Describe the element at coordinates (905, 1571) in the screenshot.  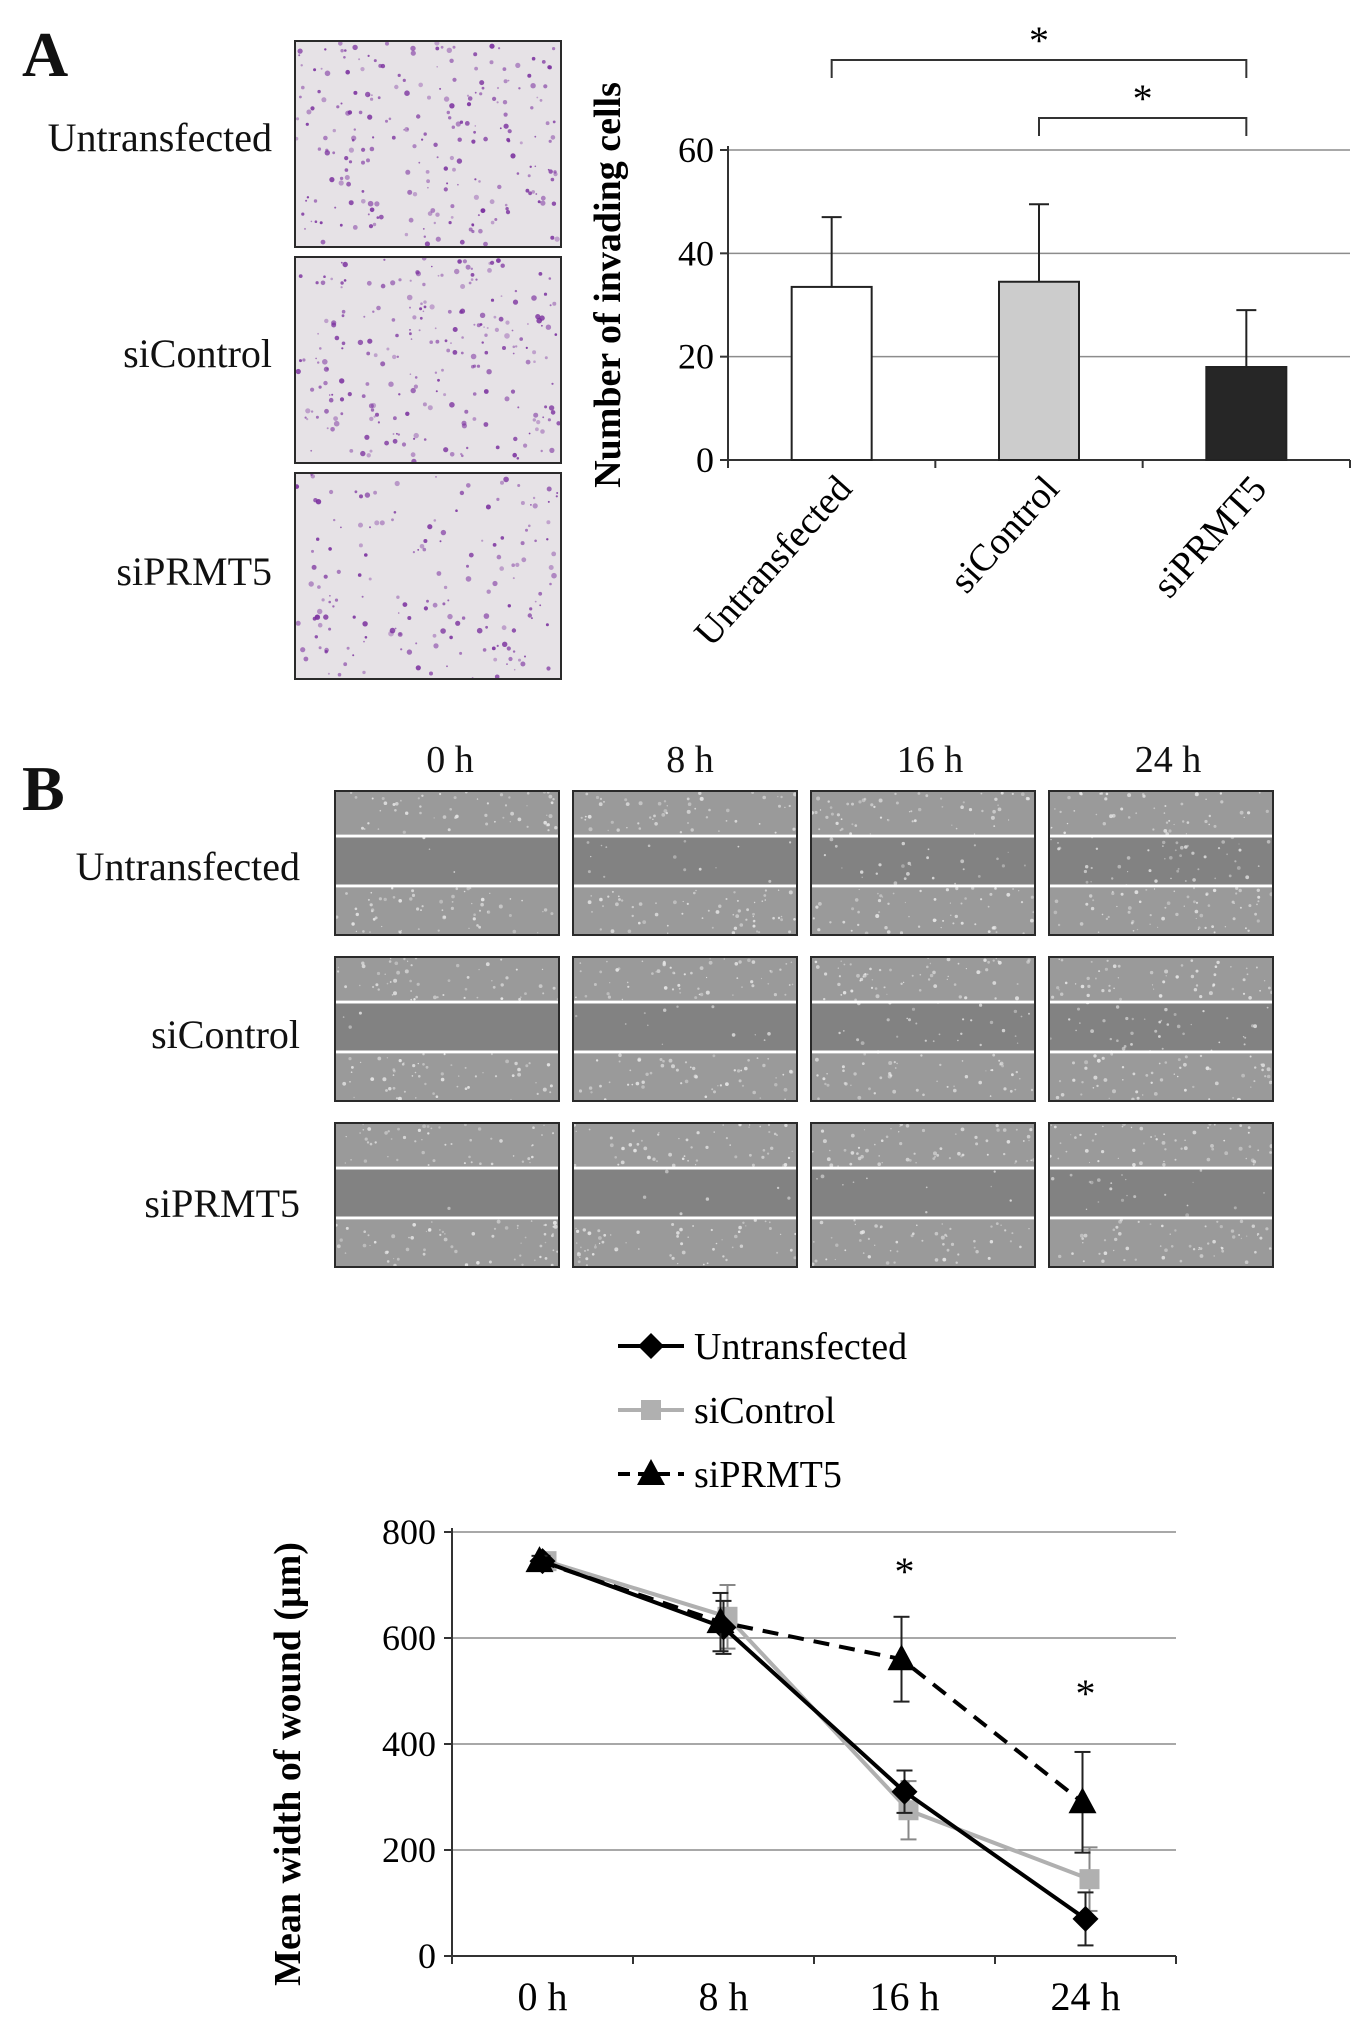
I see `significance-star: *` at that location.